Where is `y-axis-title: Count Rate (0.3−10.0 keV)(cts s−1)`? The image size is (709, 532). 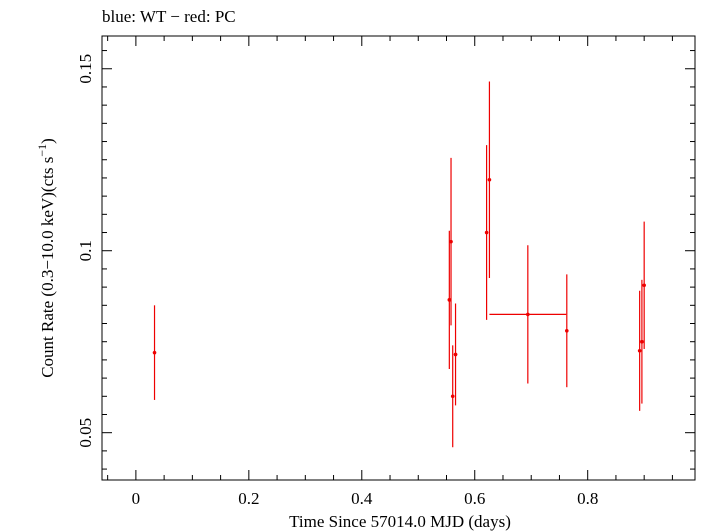
y-axis-title: Count Rate (0.3−10.0 keV)(cts s−1) is located at coordinates (46, 258).